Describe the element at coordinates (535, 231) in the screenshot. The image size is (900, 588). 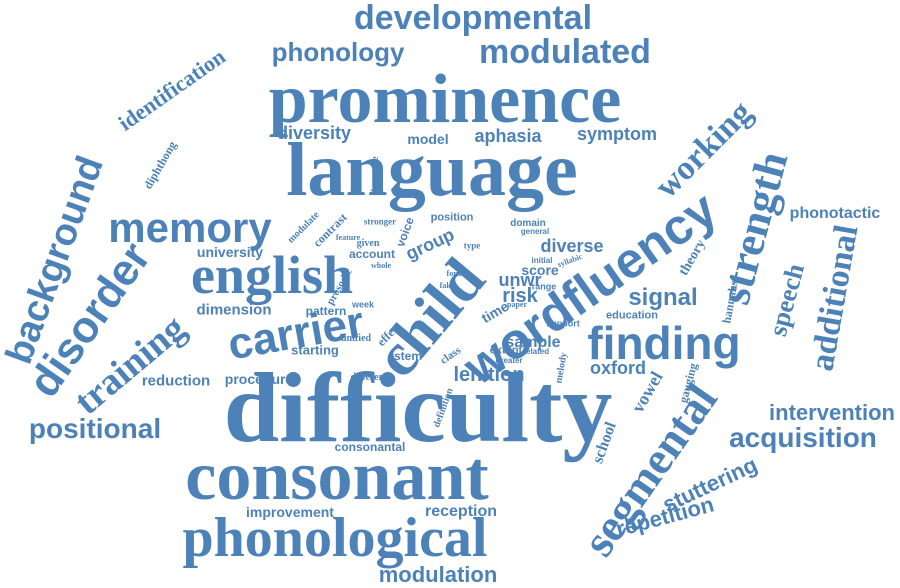
I see `word-general: general` at that location.